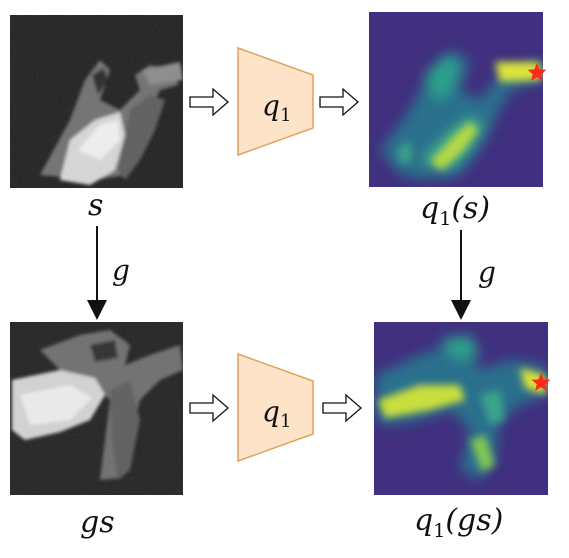 This screenshot has height=558, width=569. I want to click on network-q1-top-label: q1, so click(276, 107).